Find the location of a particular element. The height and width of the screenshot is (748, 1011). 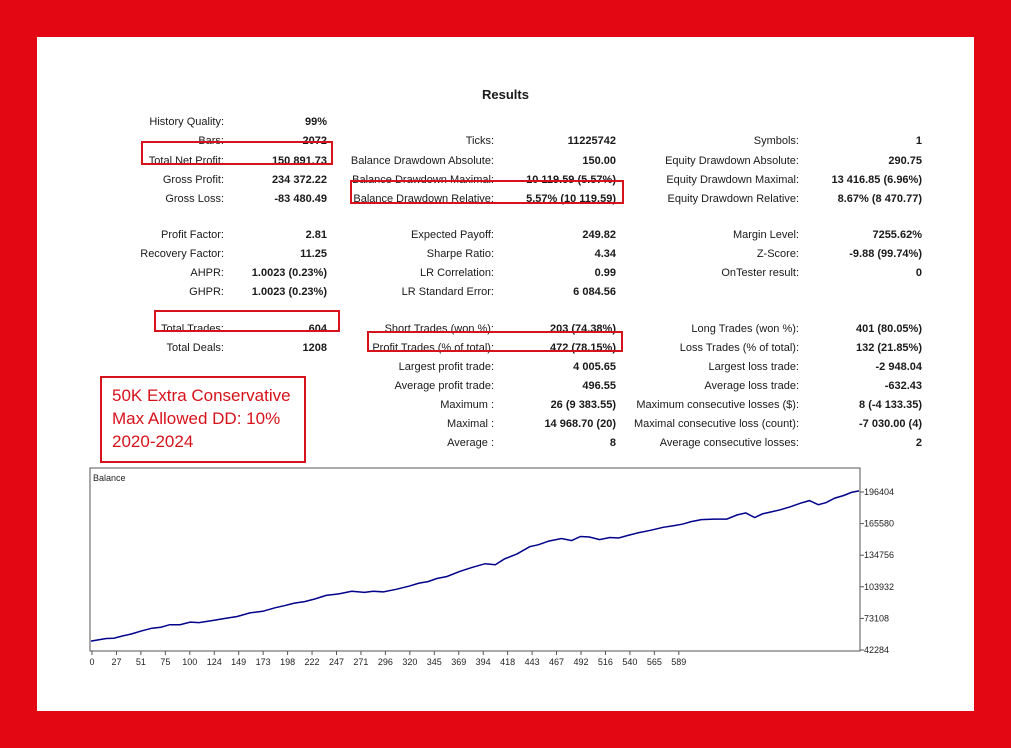

stat-label: Gross Loss: is located at coordinates (194, 199).